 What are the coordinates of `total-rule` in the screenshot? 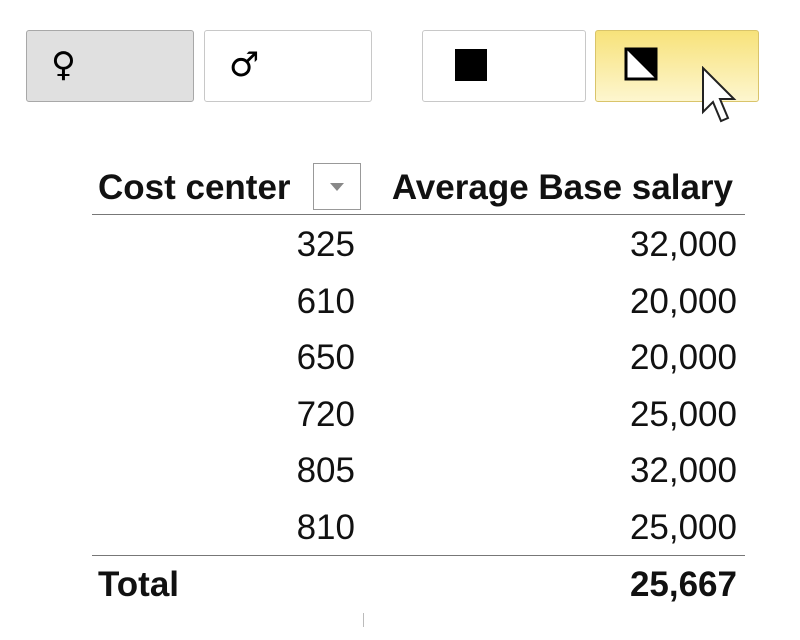 It's located at (418, 555).